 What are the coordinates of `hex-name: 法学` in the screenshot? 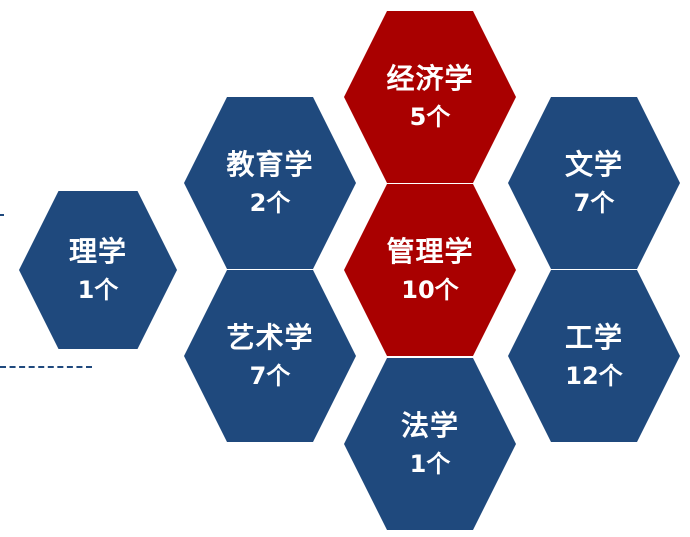 It's located at (429, 425).